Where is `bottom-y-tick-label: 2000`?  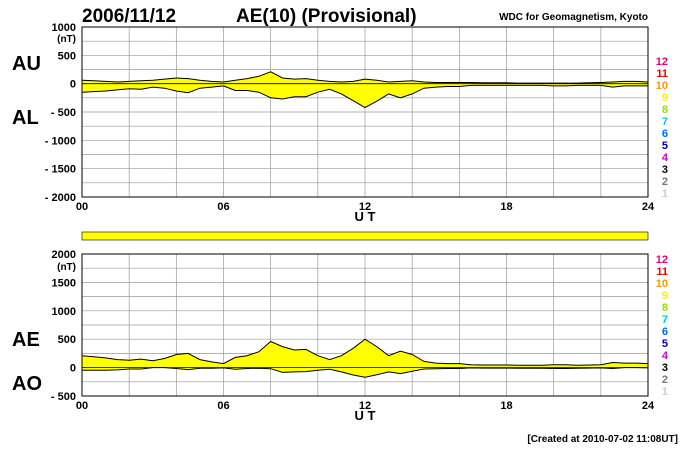
bottom-y-tick-label: 2000 is located at coordinates (64, 255).